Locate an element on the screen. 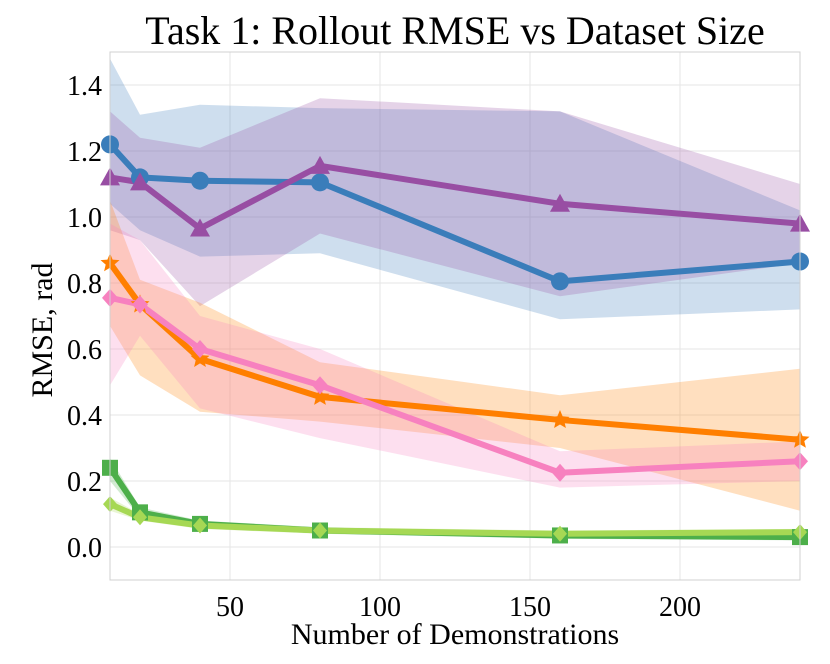 The image size is (830, 664). y-axis-label: RMSE, rad is located at coordinates (42, 330).